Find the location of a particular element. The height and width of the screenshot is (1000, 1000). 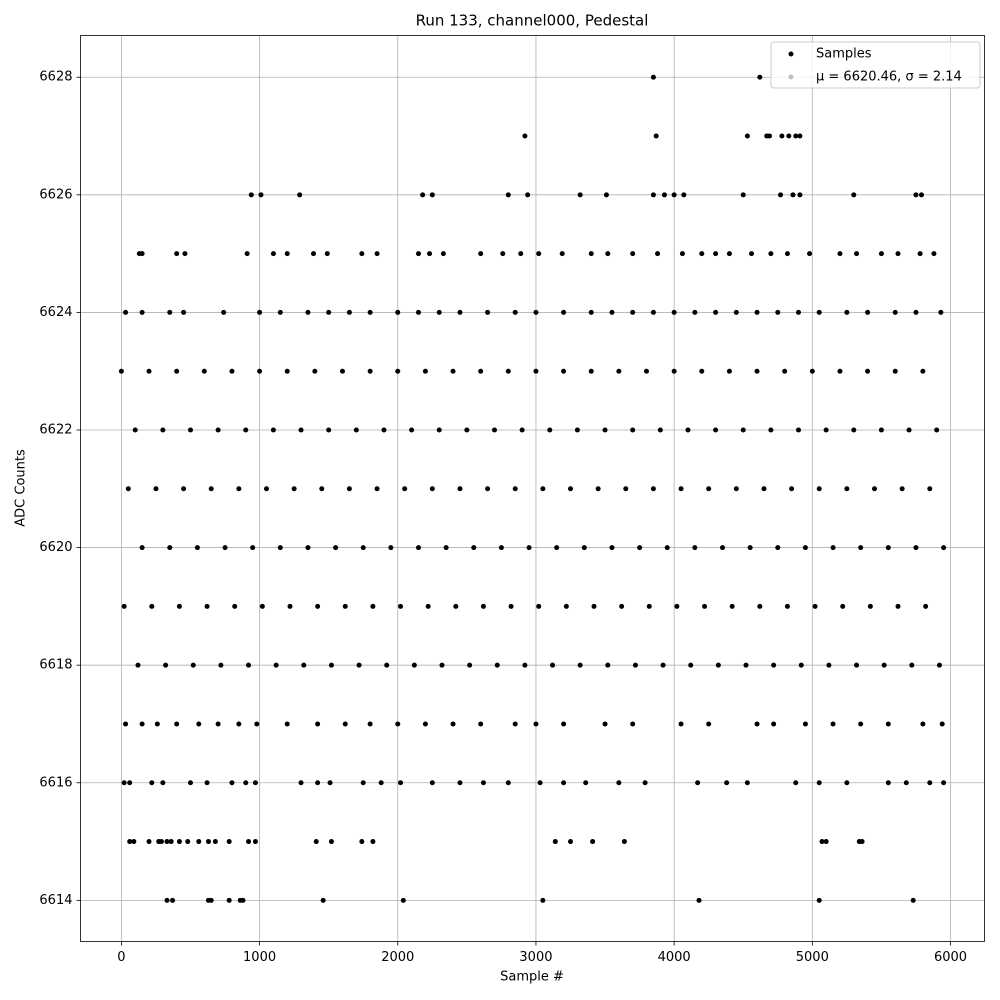

y-tick-label: 6622 is located at coordinates (55, 430).